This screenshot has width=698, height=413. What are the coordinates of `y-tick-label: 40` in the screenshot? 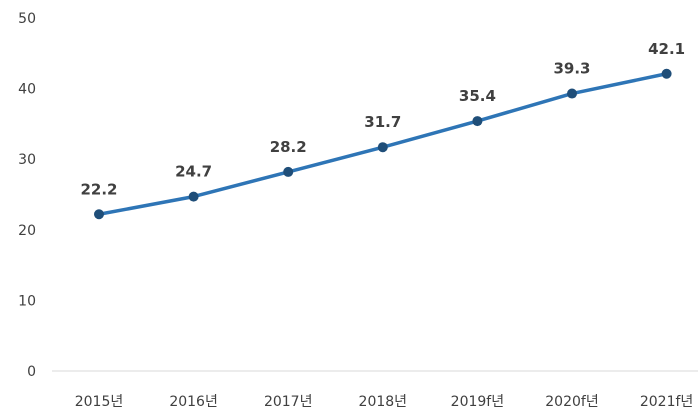 It's located at (27, 90).